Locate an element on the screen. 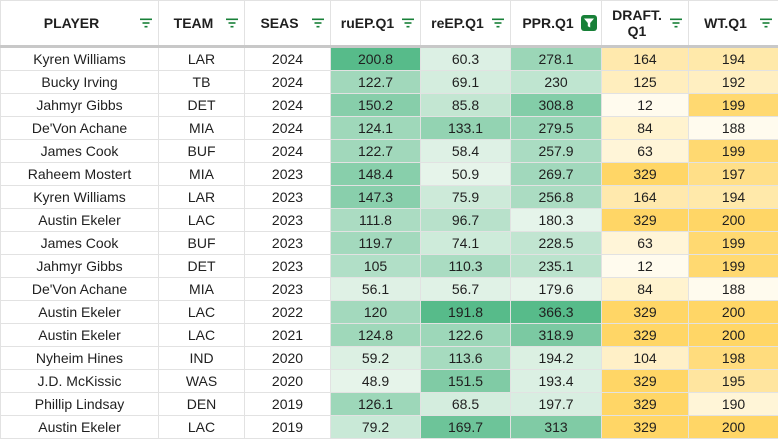 The width and height of the screenshot is (778, 440). cell-team: WAS is located at coordinates (201, 381).